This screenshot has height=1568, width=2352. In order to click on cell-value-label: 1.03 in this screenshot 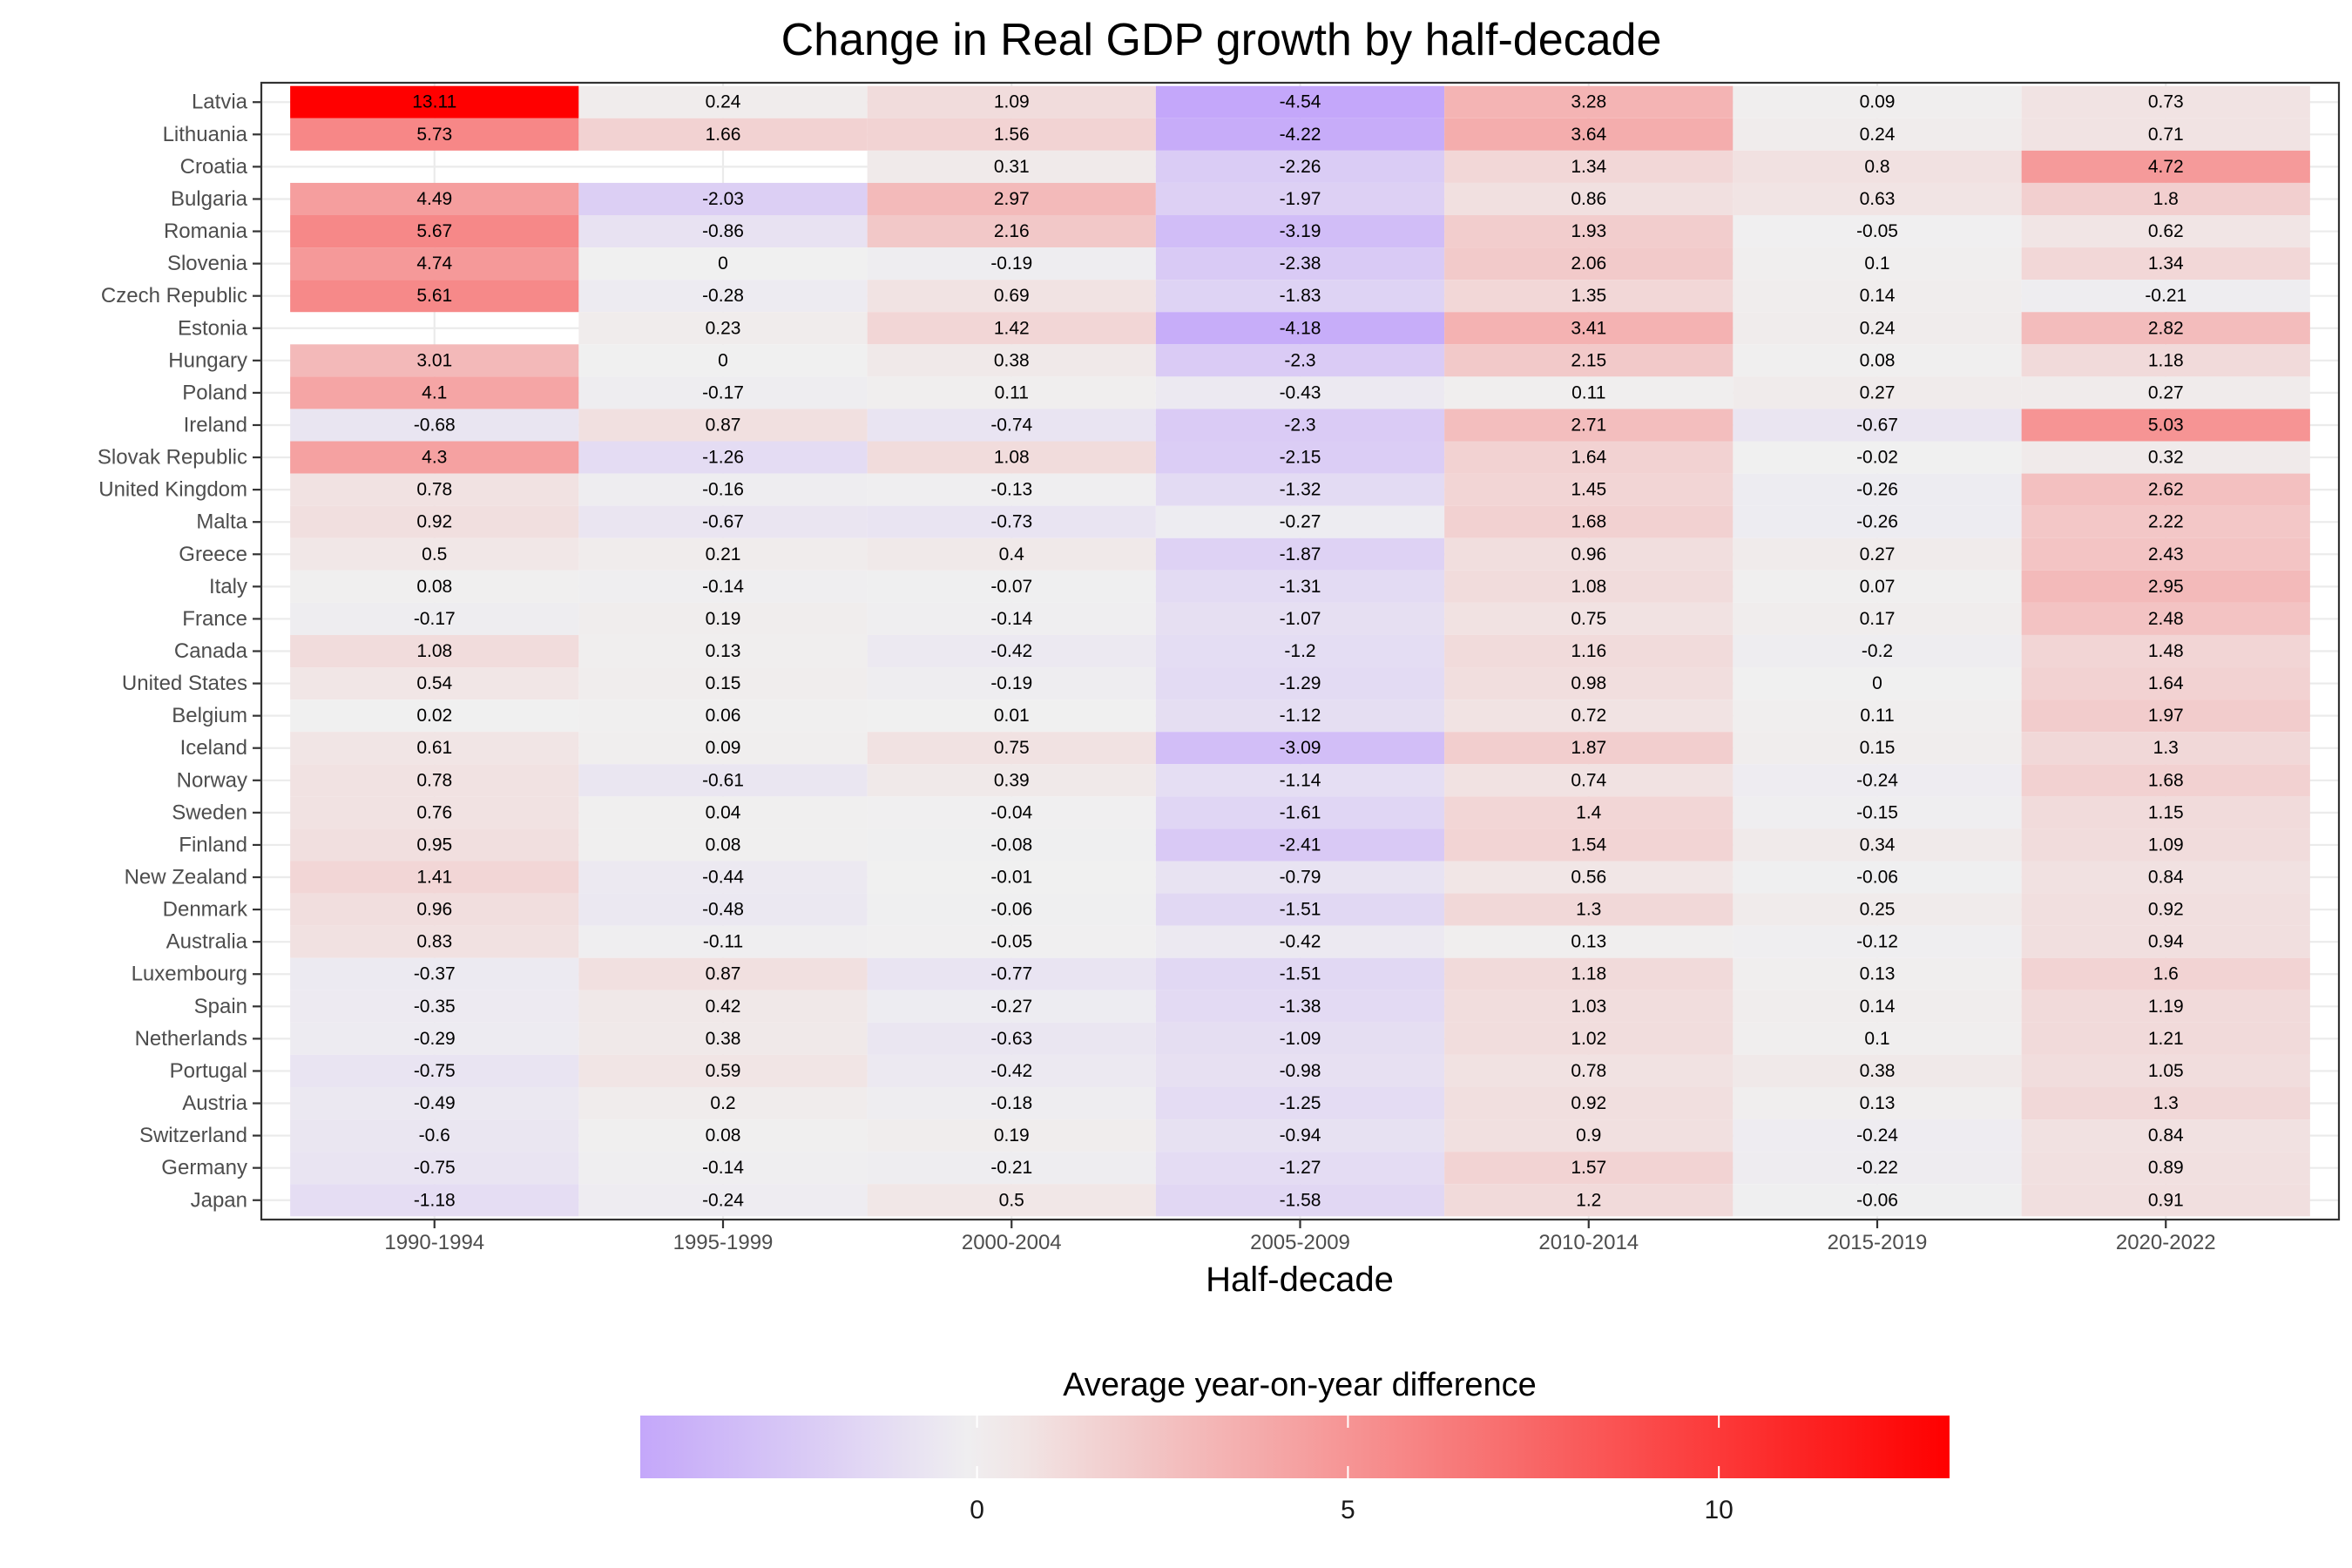, I will do `click(1588, 1007)`.